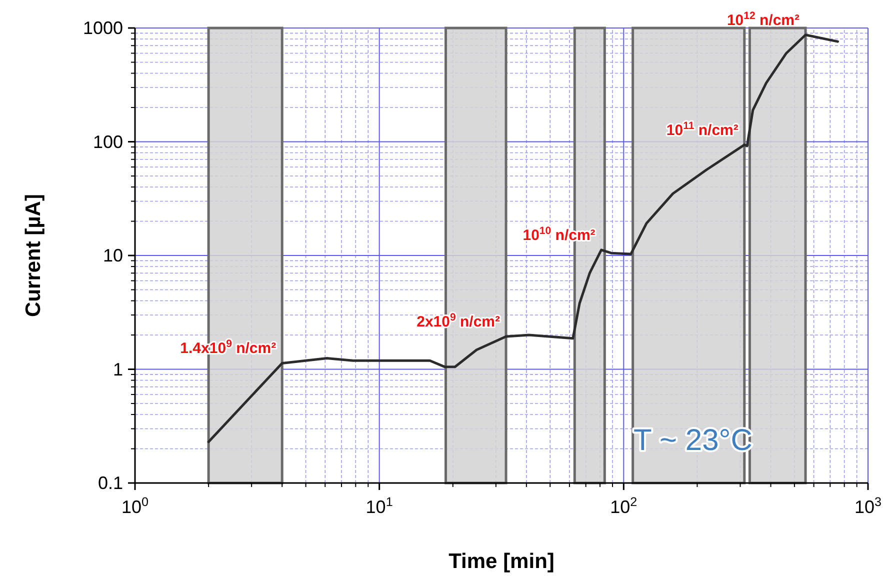 The height and width of the screenshot is (576, 883). What do you see at coordinates (102, 28) in the screenshot?
I see `y-tick-label: 1000` at bounding box center [102, 28].